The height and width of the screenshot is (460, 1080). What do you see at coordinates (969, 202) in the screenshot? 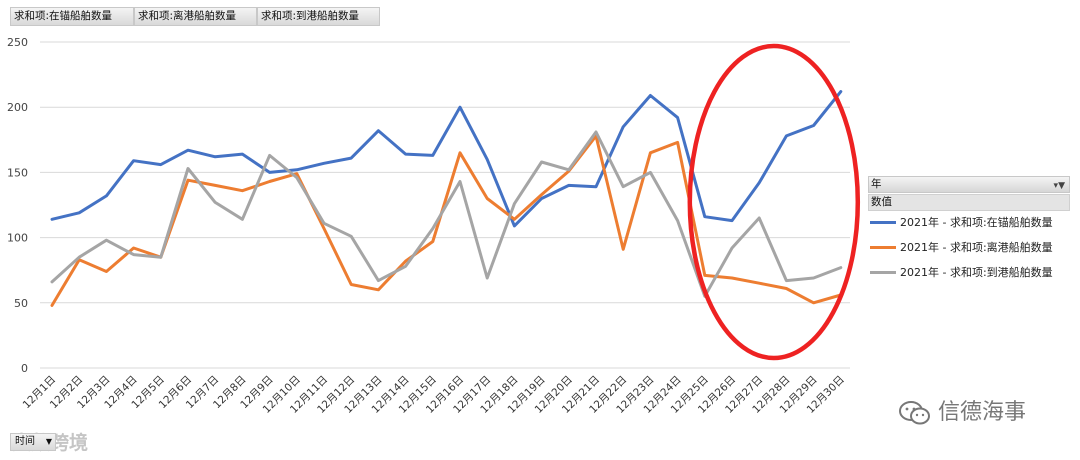
I see `legend-values-header: 数值` at bounding box center [969, 202].